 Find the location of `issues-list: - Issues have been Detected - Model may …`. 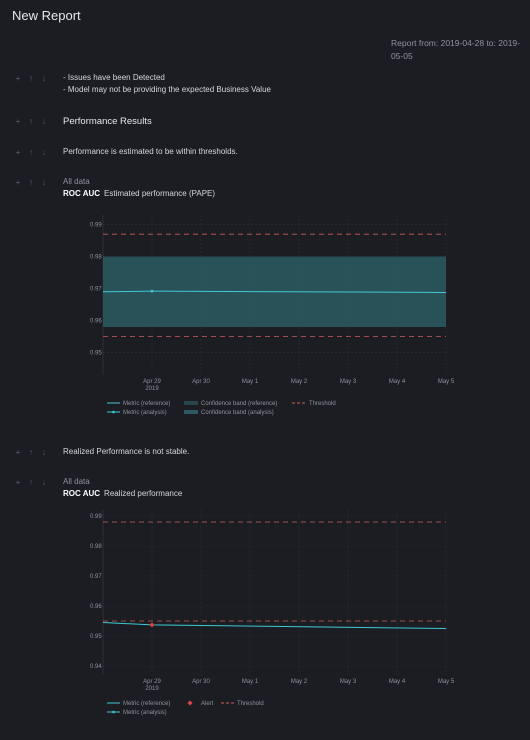

issues-list: - Issues have been Detected - Model may … is located at coordinates (167, 84).